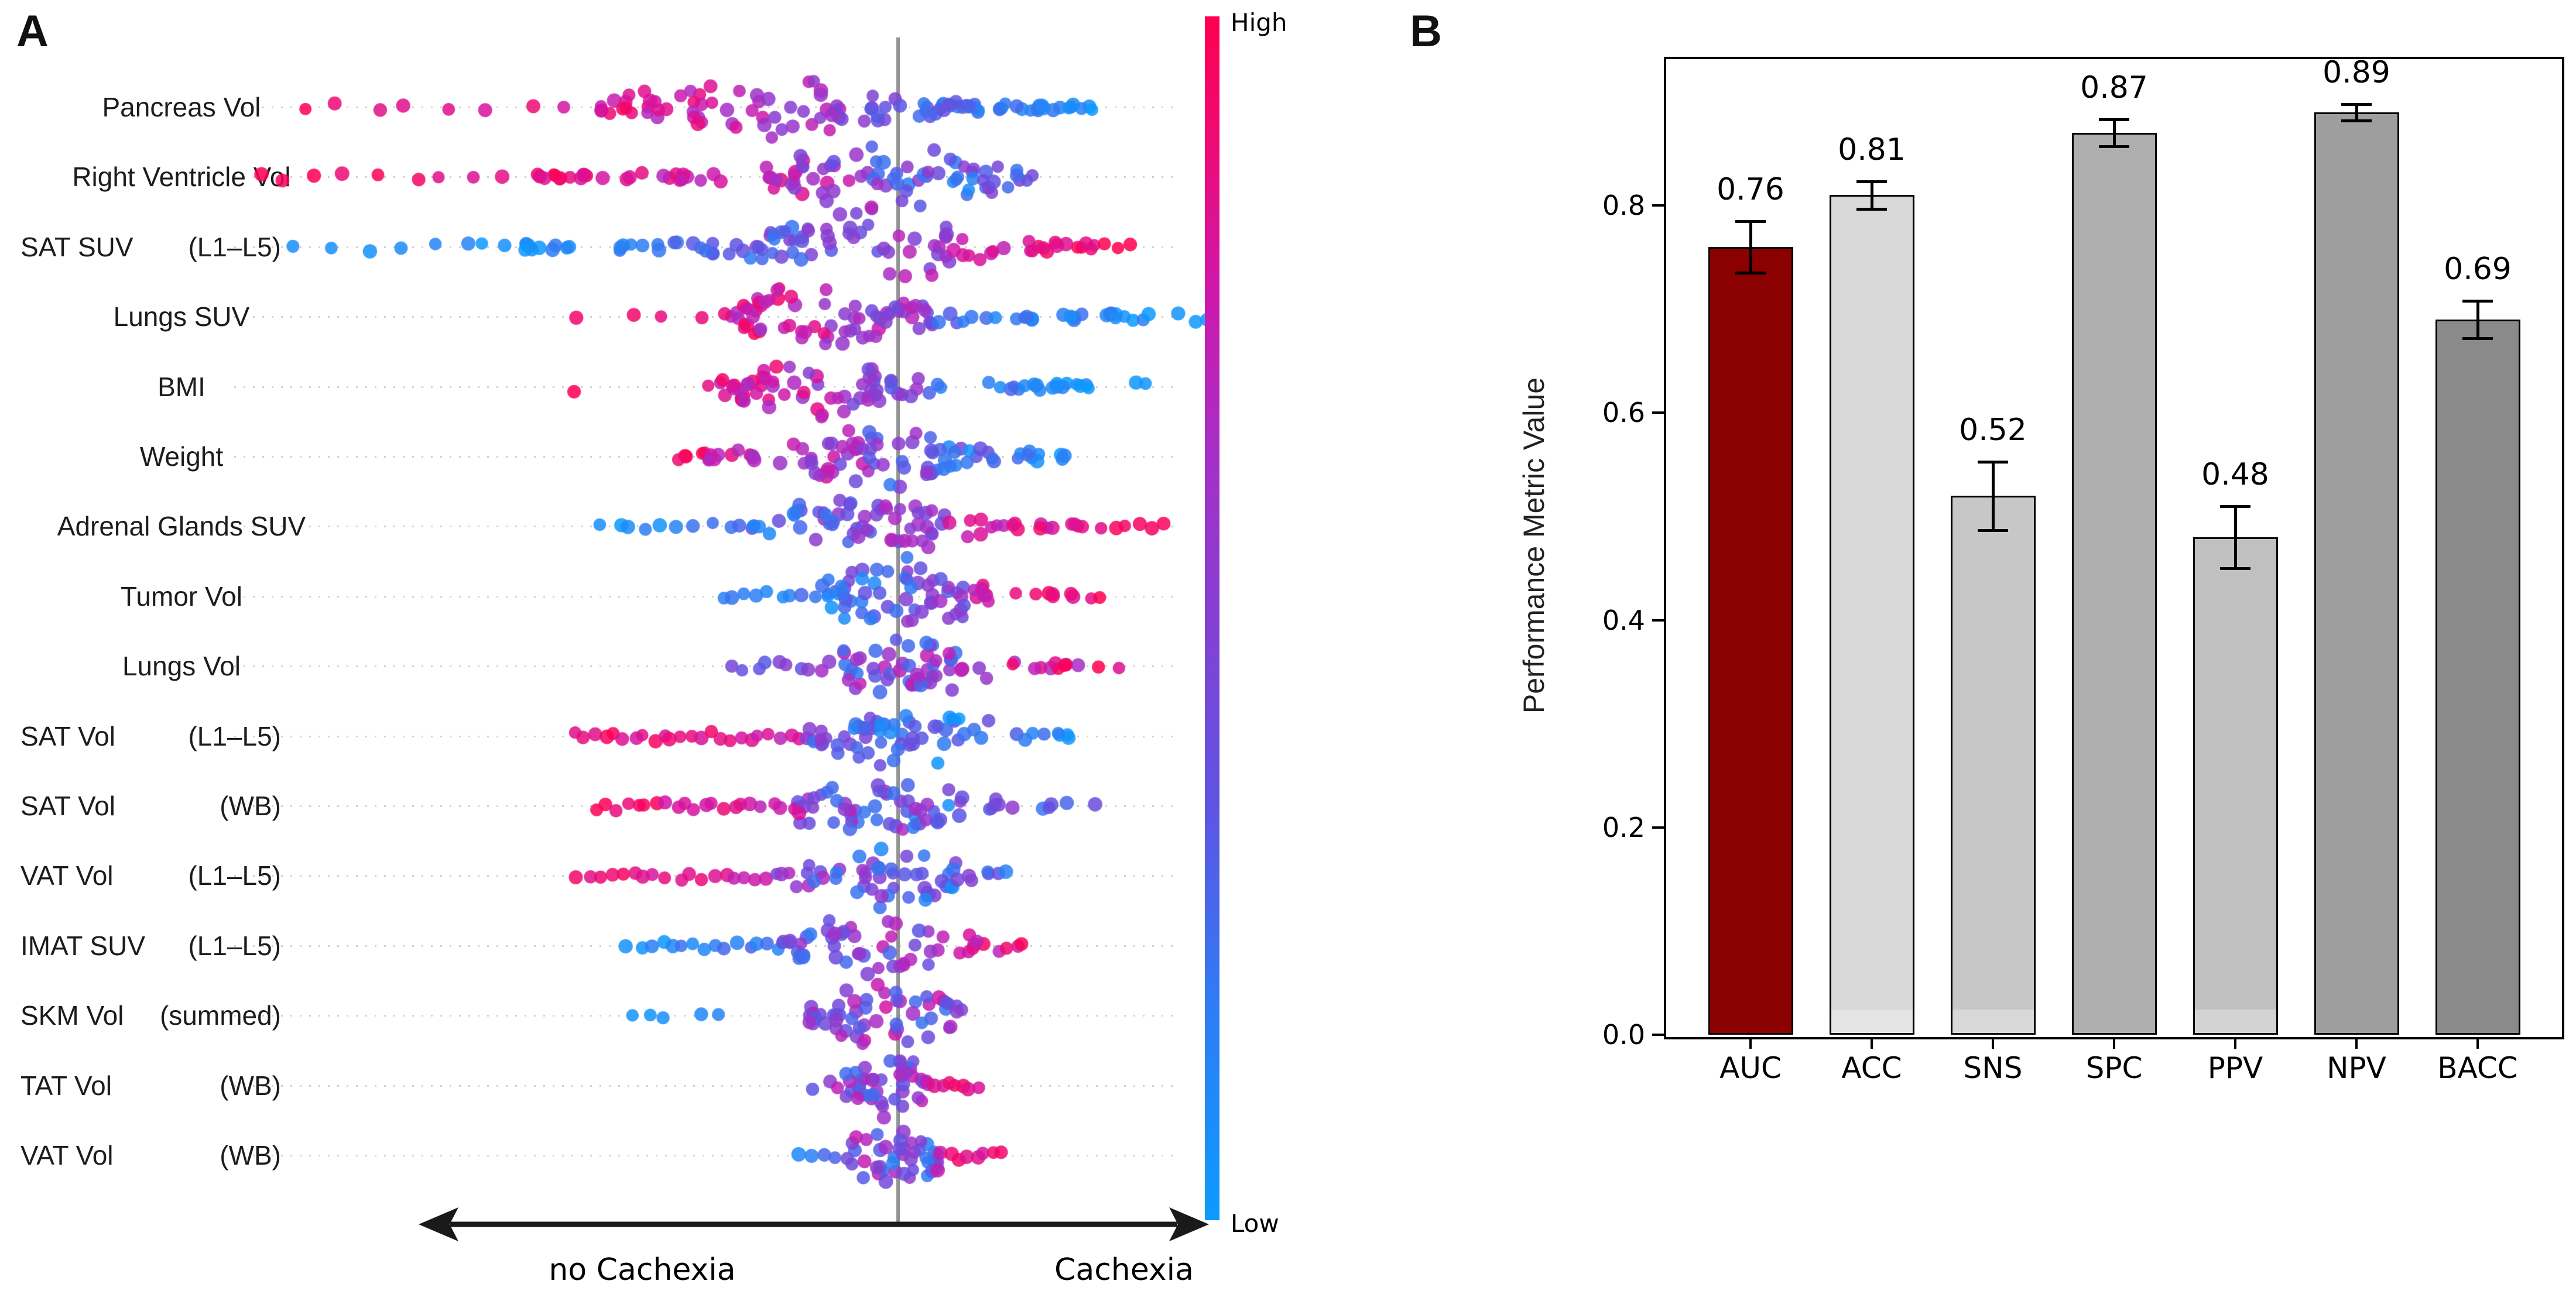 The image size is (2576, 1301). I want to click on metric-value-label: 0.69, so click(2478, 269).